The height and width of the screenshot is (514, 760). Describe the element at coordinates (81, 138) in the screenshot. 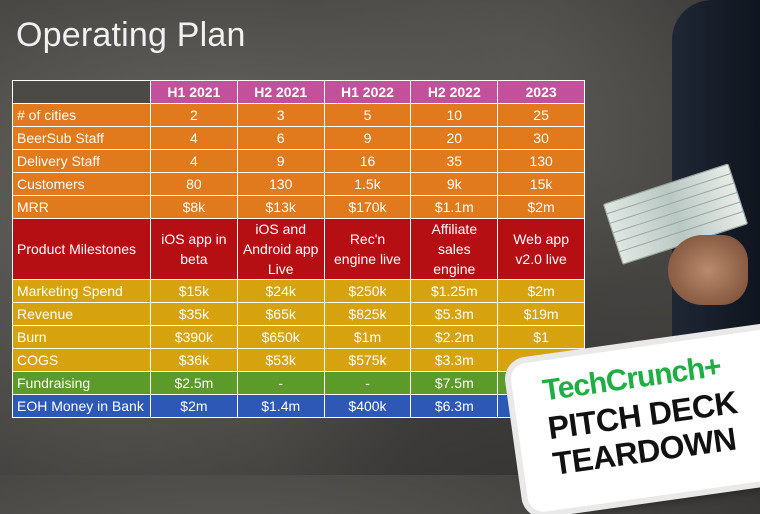

I see `row-label: BeerSub Staff` at that location.